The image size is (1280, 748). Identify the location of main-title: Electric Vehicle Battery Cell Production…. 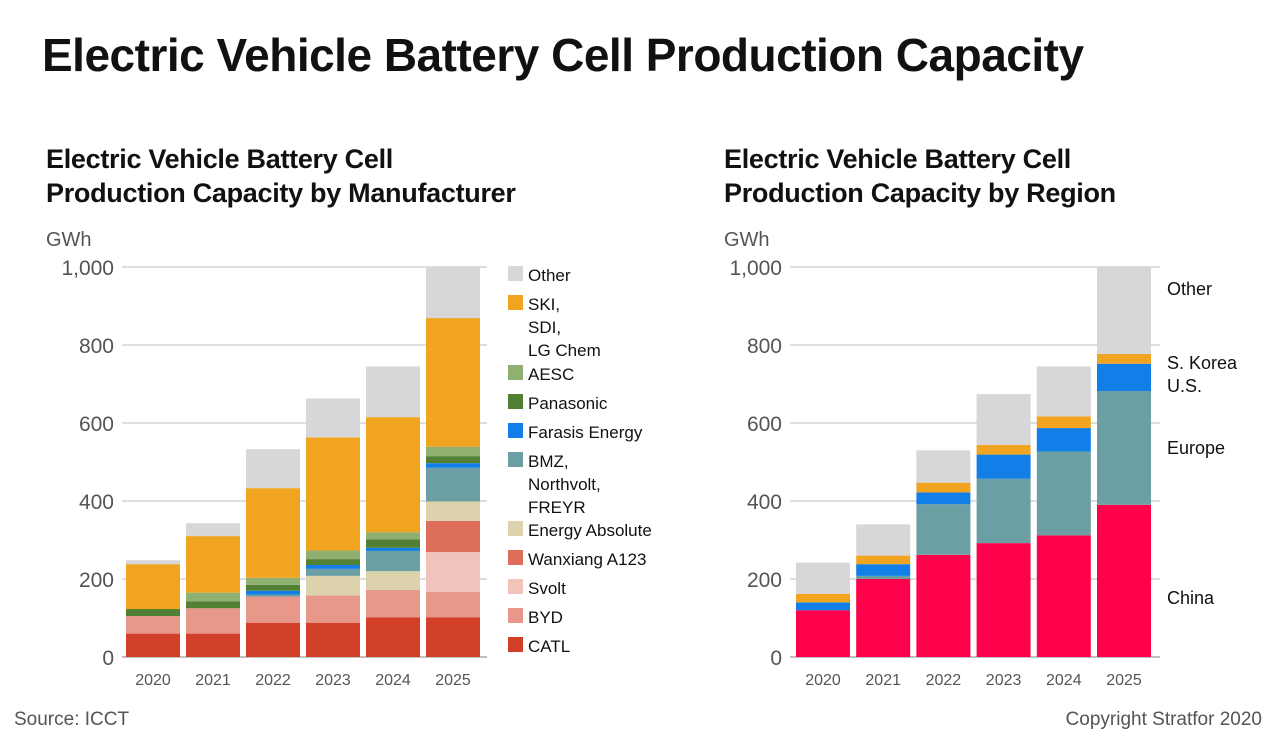
(563, 55).